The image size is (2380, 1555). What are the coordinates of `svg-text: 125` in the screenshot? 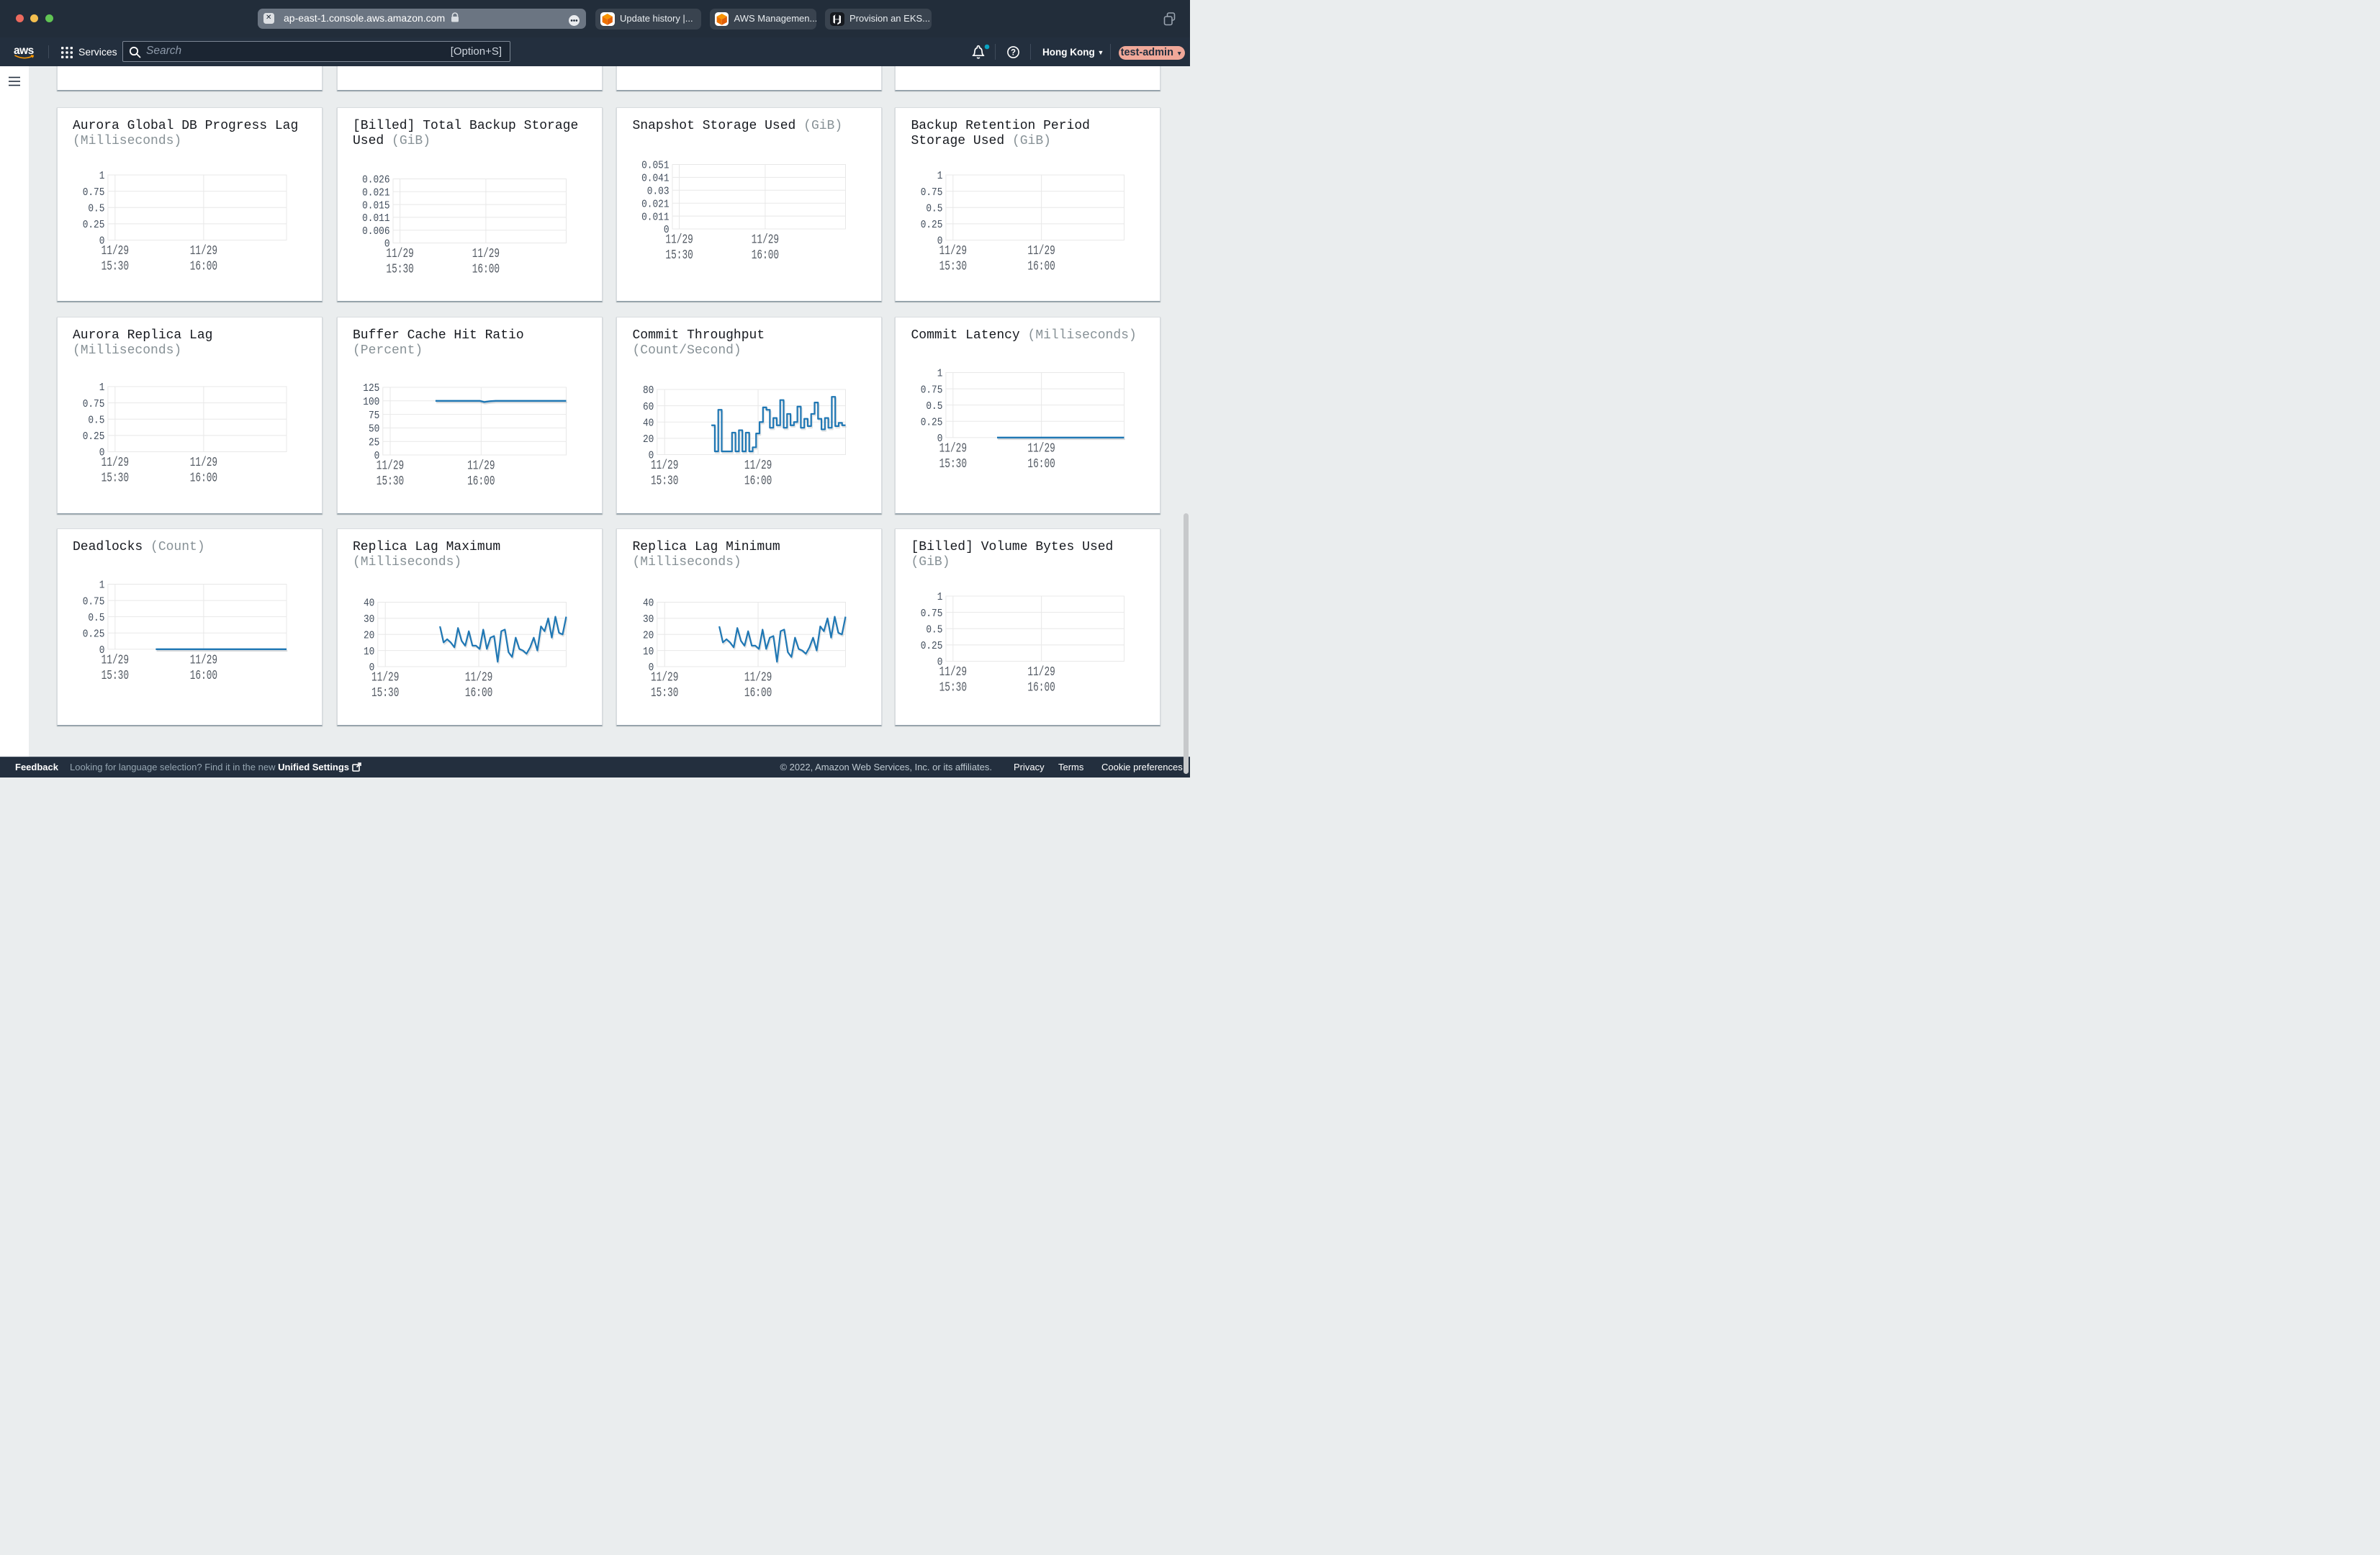 It's located at (371, 390).